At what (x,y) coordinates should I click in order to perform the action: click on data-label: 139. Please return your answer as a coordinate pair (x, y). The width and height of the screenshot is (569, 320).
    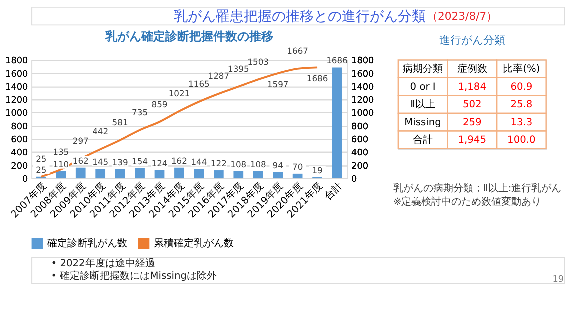
    Looking at the image, I should click on (120, 162).